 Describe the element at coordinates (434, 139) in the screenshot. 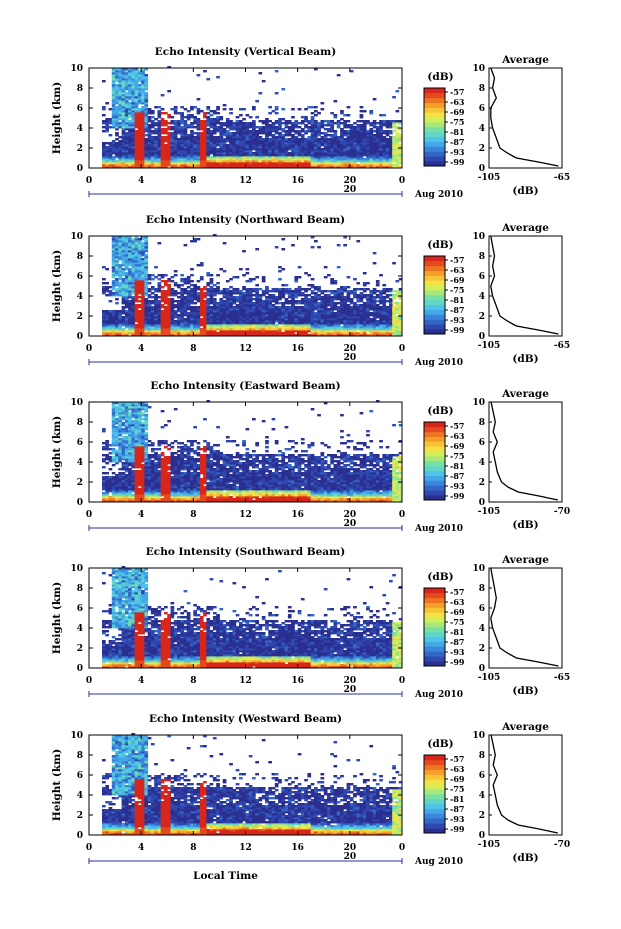

I see `colorbar-segment` at that location.